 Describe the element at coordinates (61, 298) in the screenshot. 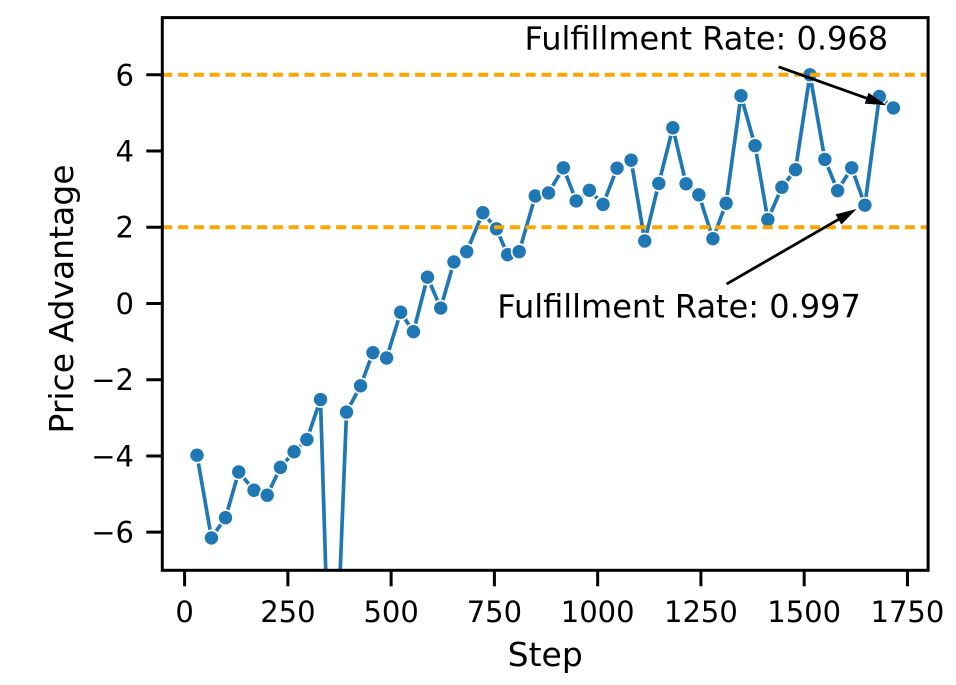

I see `y-axis-label: Price Advantage` at that location.